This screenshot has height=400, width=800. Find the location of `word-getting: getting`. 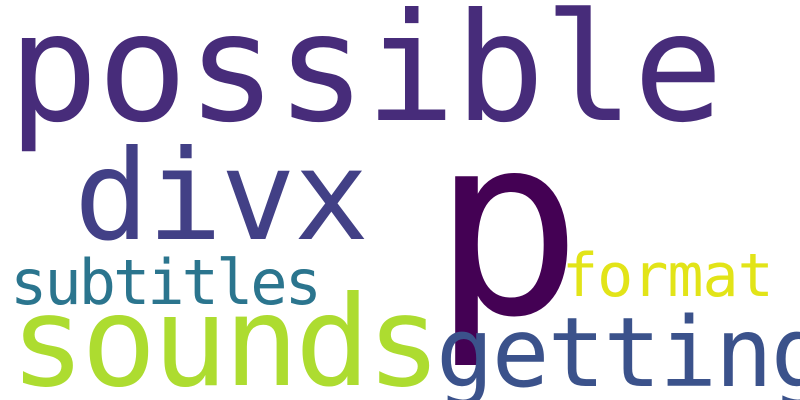

word-getting: getting is located at coordinates (618, 348).